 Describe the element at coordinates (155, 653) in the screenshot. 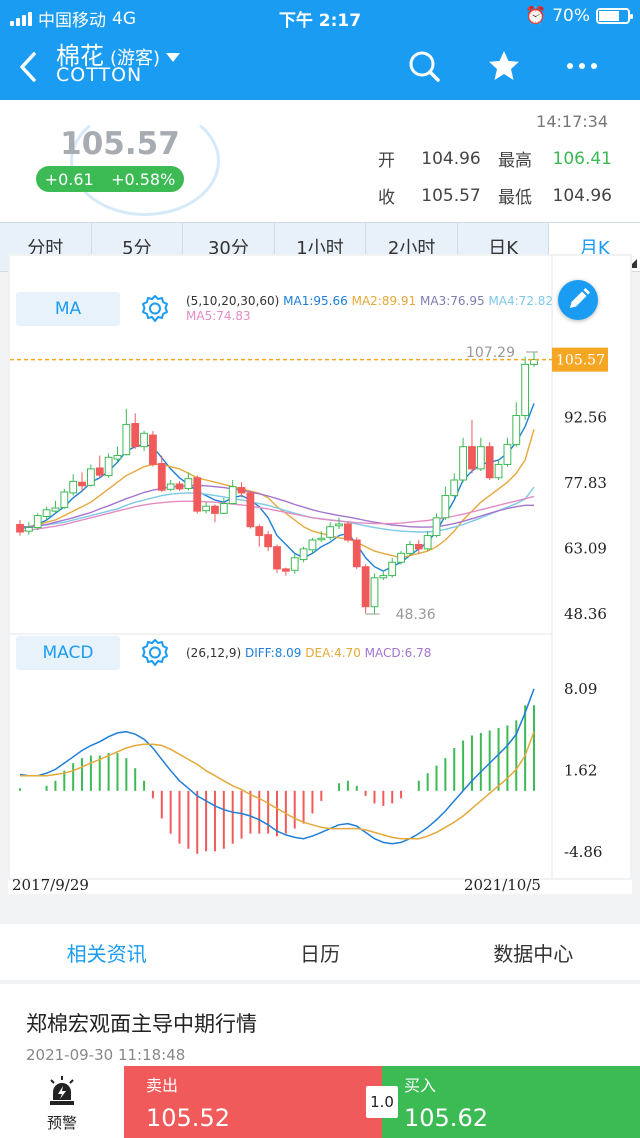

I see `macd-settings-gear-icon` at that location.